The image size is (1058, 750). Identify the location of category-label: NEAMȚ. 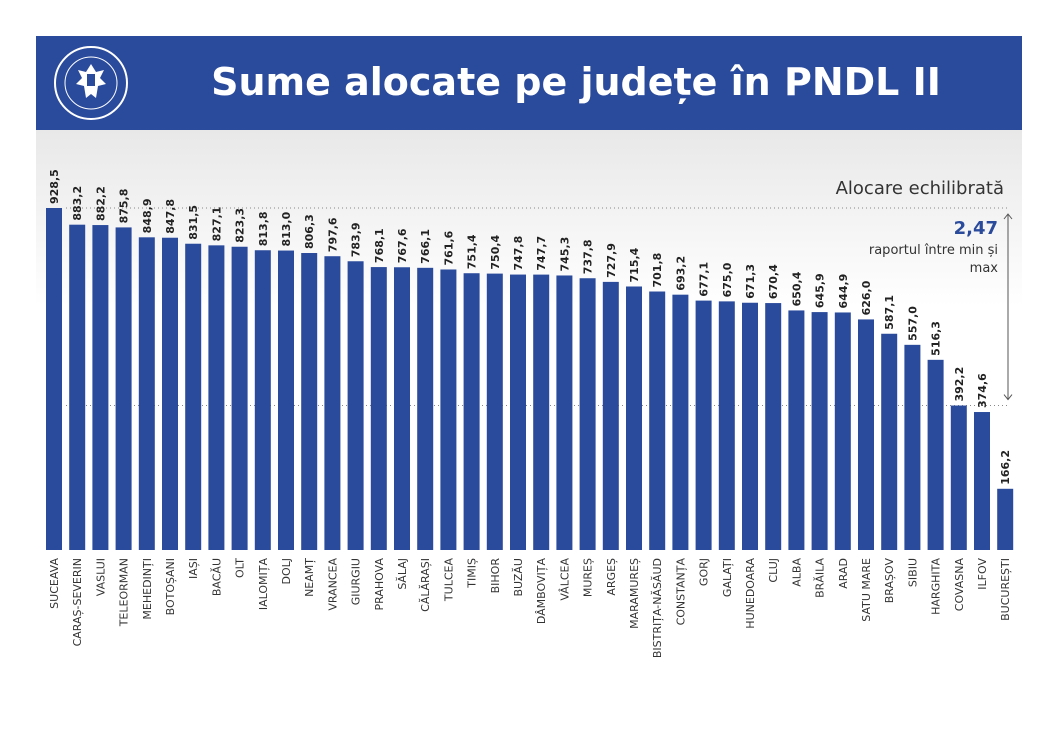
(309, 577).